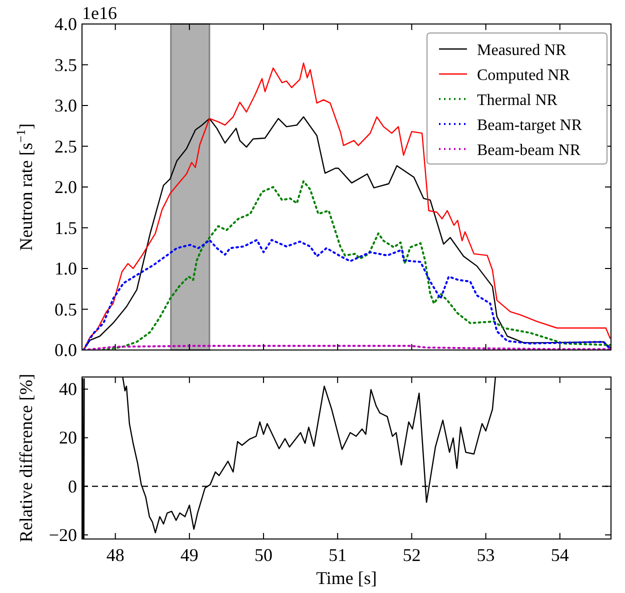 This screenshot has width=625, height=593. I want to click on x-axis-title: Time [s], so click(346, 578).